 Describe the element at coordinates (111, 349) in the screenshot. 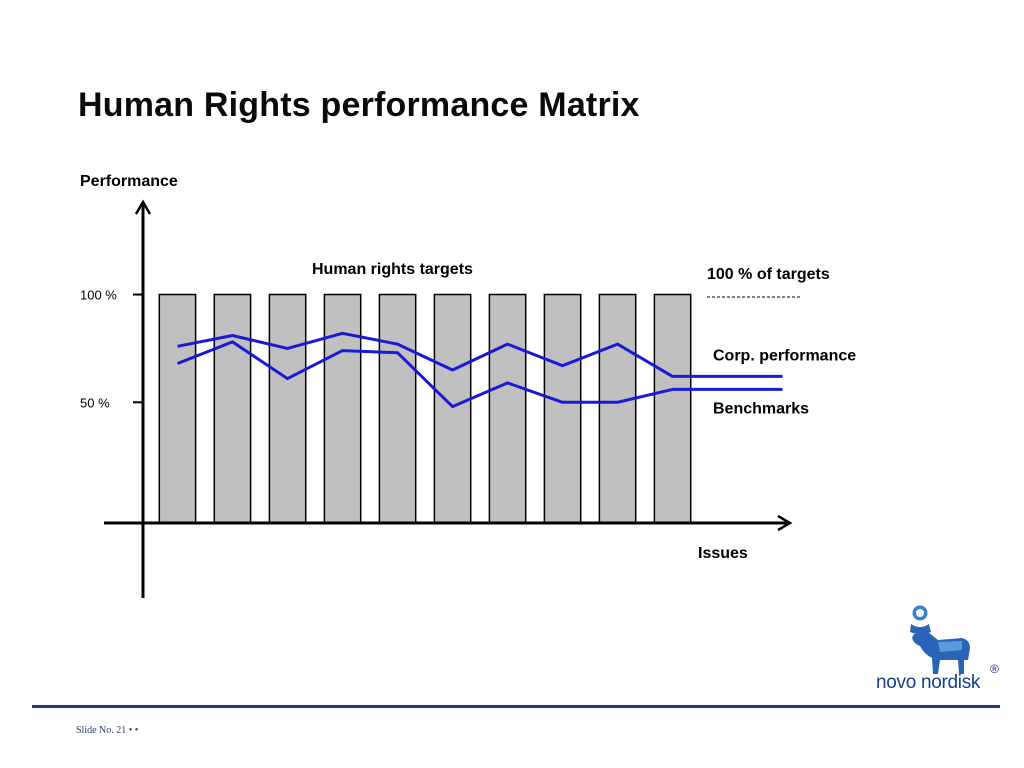

I see `ticks-layer: 100 % 50 %` at that location.